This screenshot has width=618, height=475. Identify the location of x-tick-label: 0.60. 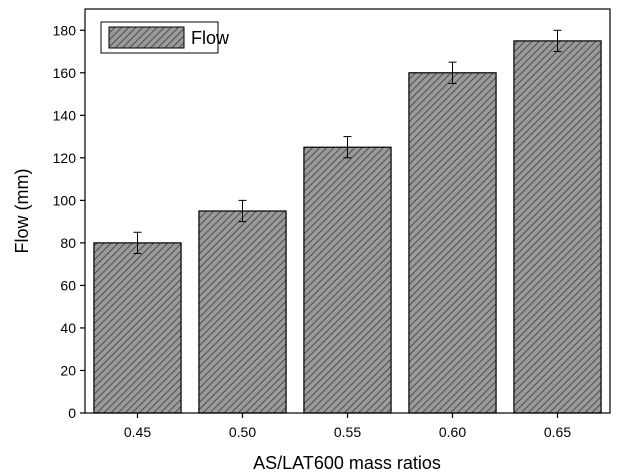
(452, 432).